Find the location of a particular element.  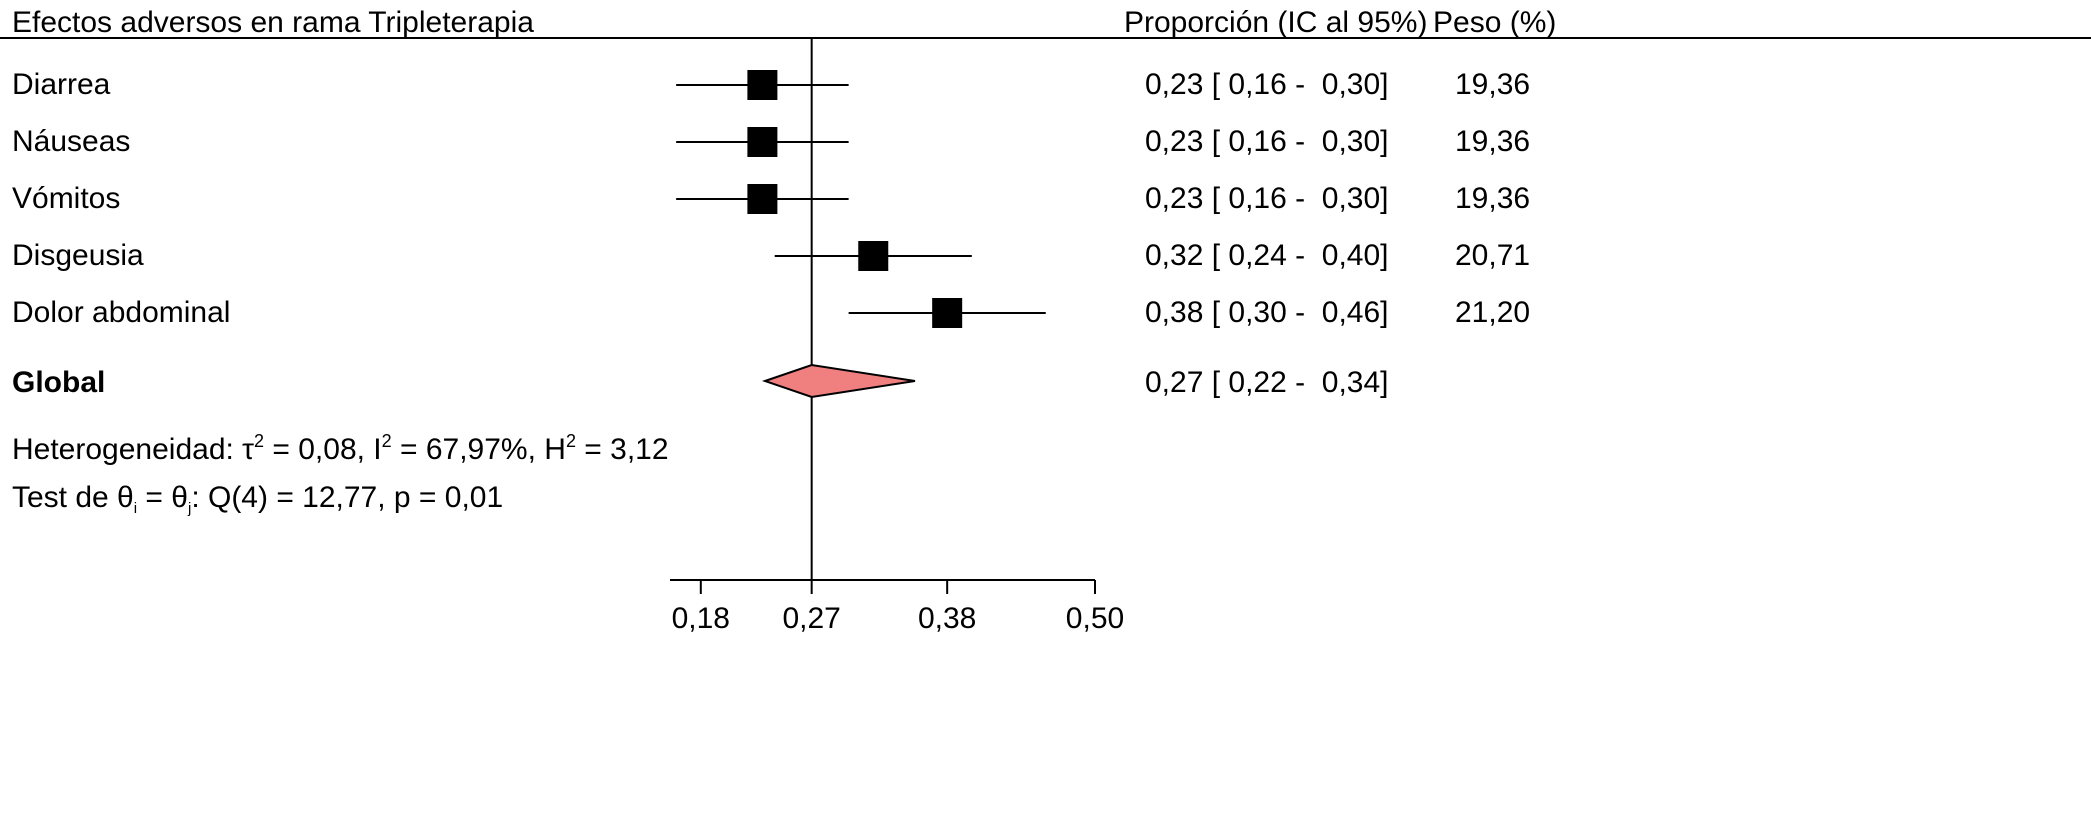

overall-label: Global is located at coordinates (59, 382).